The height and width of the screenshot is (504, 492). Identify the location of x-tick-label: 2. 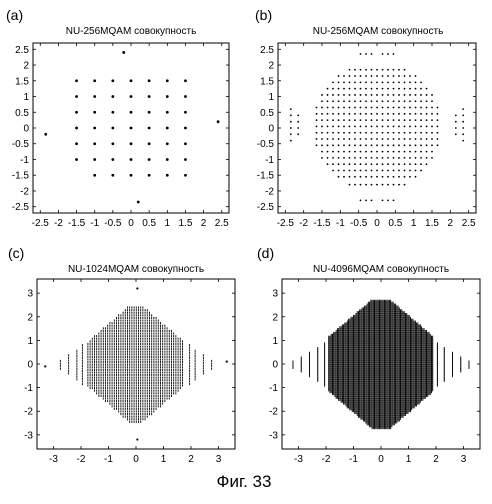
(451, 223).